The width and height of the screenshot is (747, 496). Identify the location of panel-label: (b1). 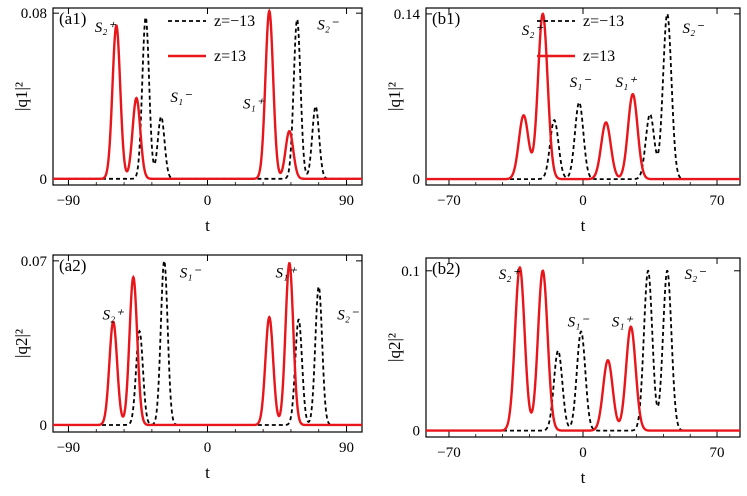
(446, 18).